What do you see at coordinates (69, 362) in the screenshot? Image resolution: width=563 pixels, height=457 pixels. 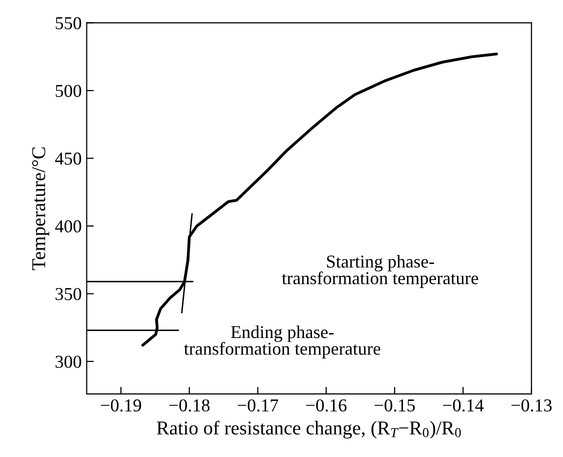 I see `y-tick-label: 300` at bounding box center [69, 362].